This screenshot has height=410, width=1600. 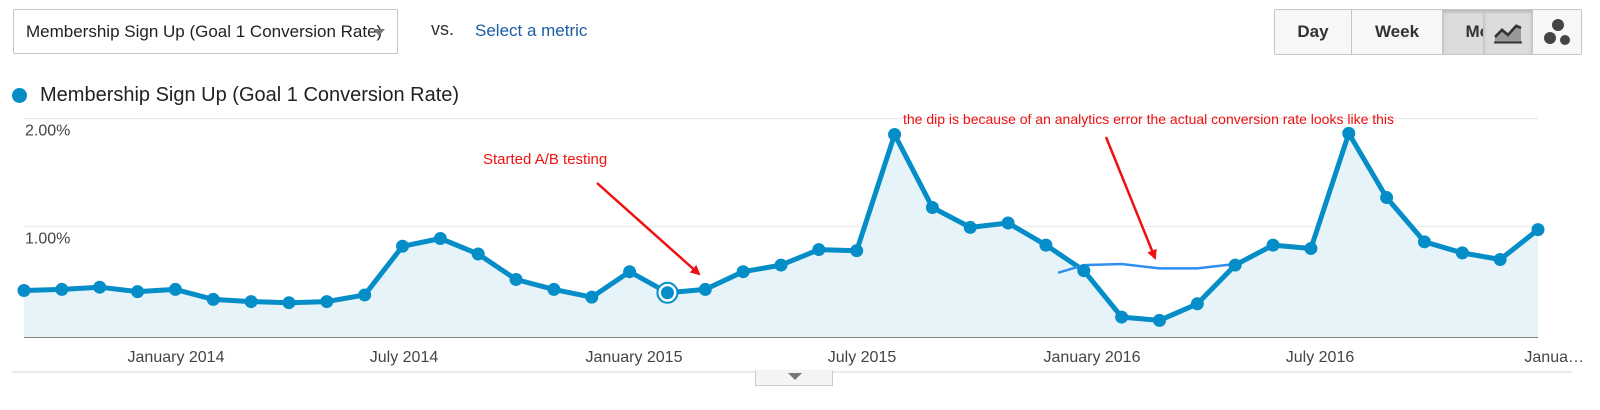 What do you see at coordinates (1313, 32) in the screenshot?
I see `day-button: Day` at bounding box center [1313, 32].